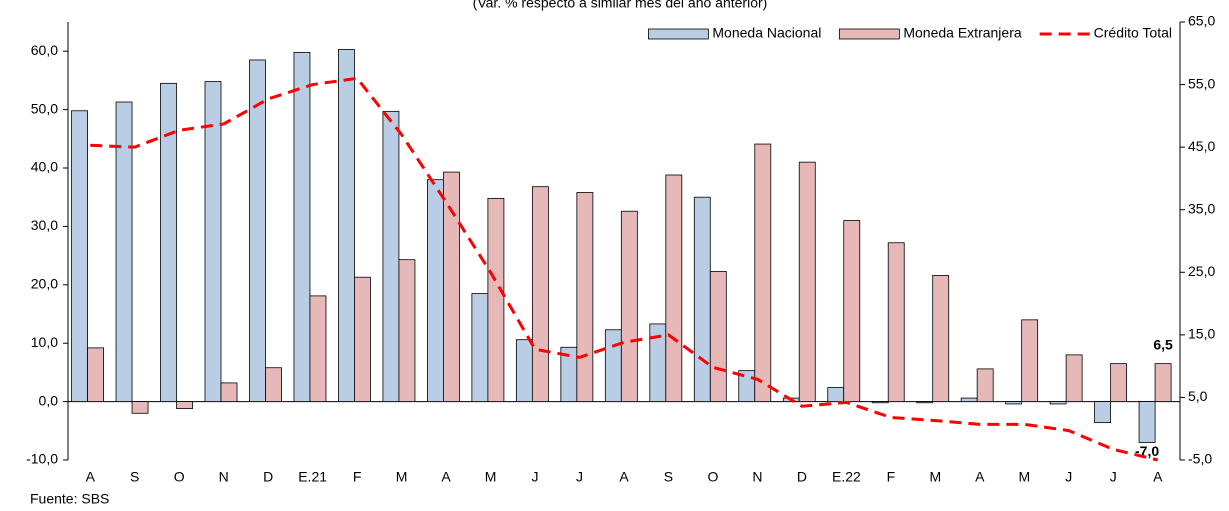  Describe the element at coordinates (44, 284) in the screenshot. I see `y-tick-label: 20,0` at that location.